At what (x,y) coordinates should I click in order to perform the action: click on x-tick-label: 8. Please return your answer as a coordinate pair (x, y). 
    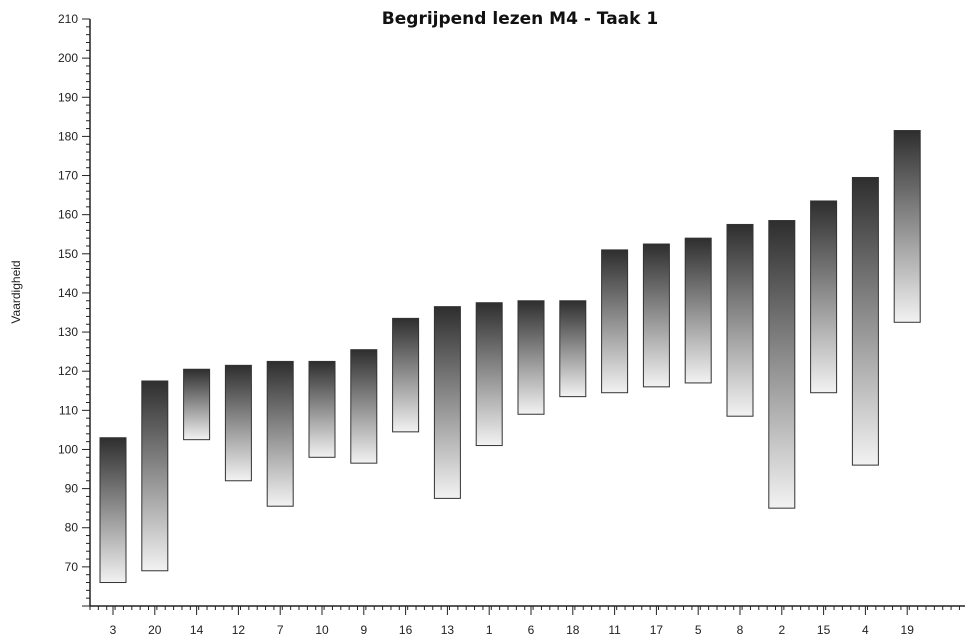
    Looking at the image, I should click on (740, 630).